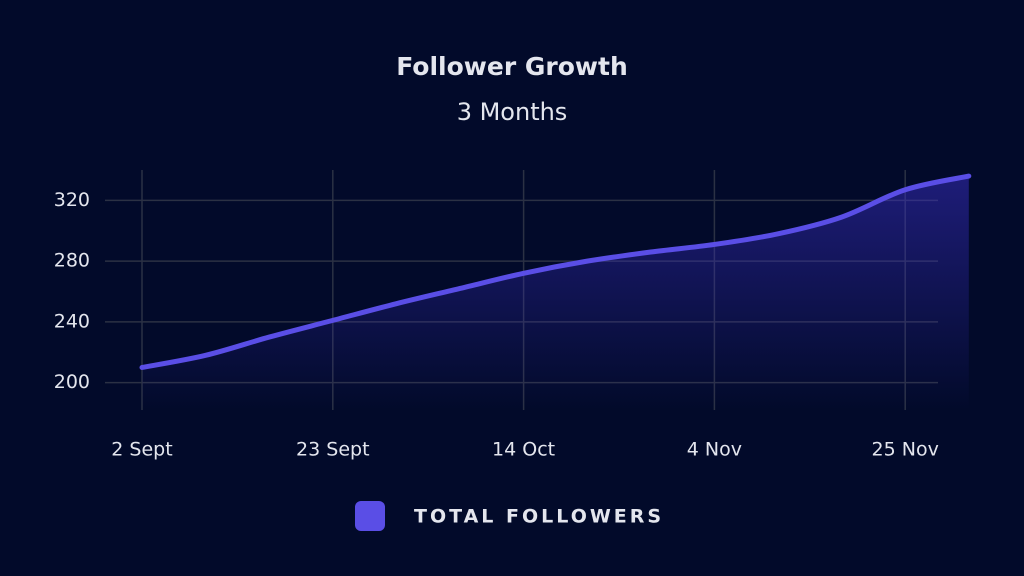  What do you see at coordinates (905, 450) in the screenshot?
I see `x-tick-label: 25 Nov` at bounding box center [905, 450].